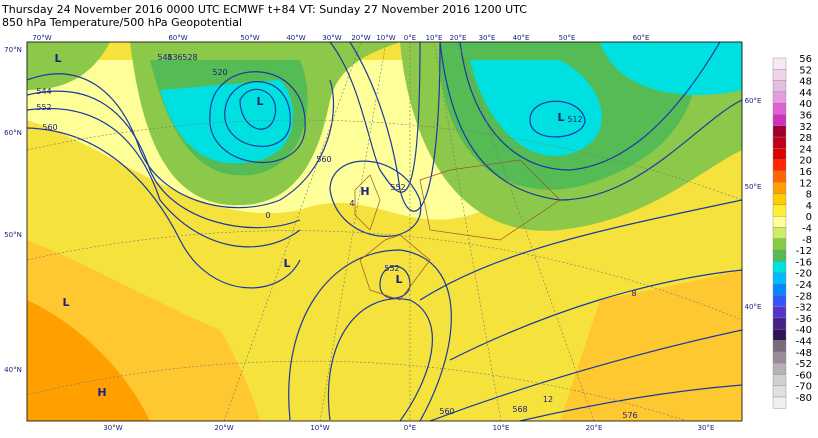 The width and height of the screenshot is (818, 438). I want to click on legend-label: -80, so click(804, 398).